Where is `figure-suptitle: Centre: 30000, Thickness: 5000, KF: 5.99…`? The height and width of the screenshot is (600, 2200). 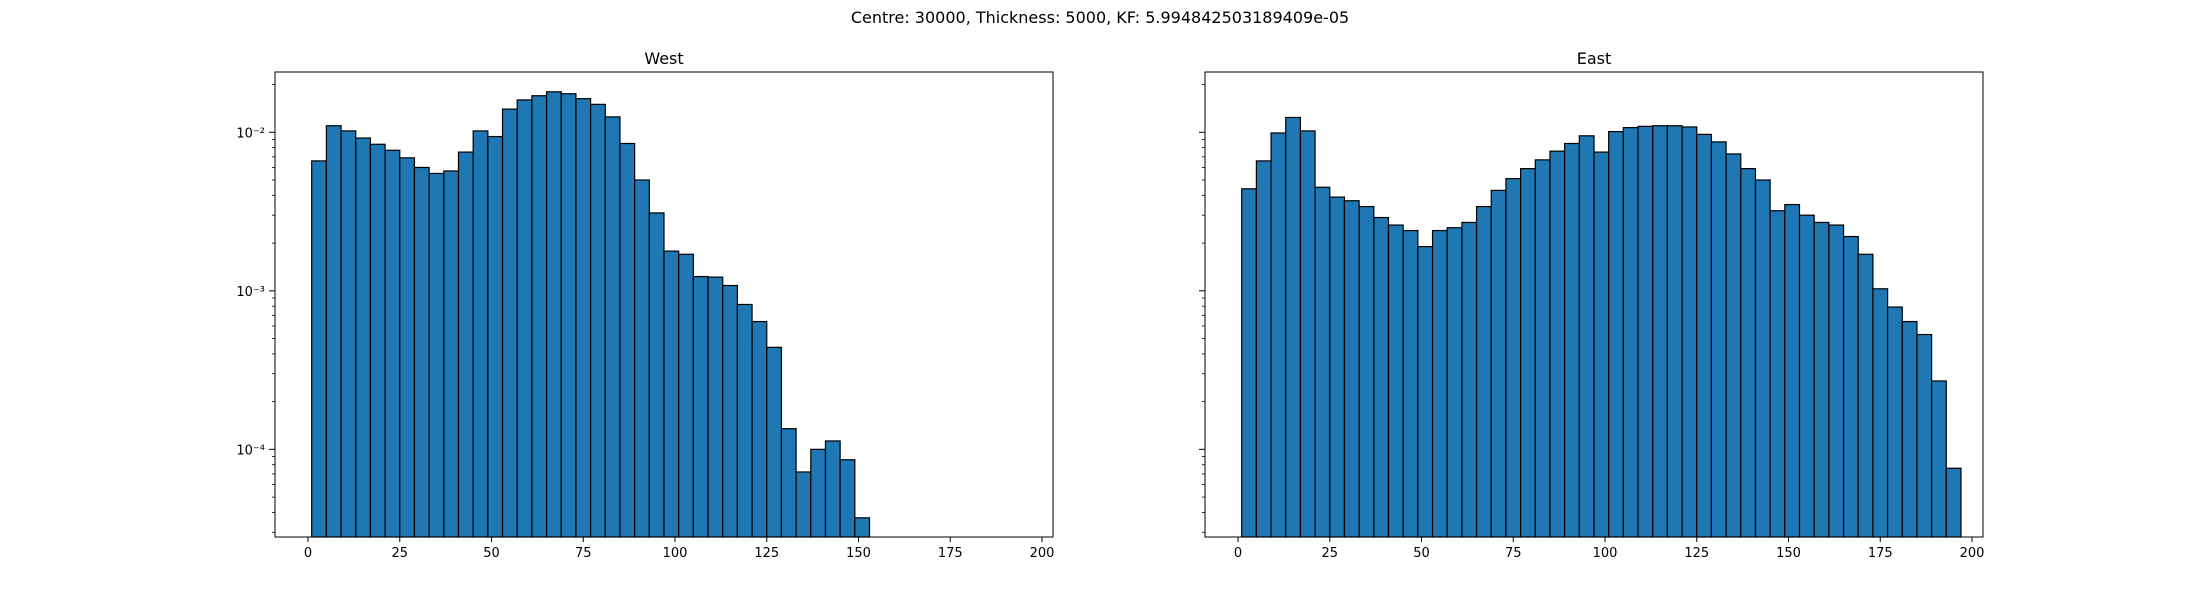
figure-suptitle: Centre: 30000, Thickness: 5000, KF: 5.99… is located at coordinates (1100, 17).